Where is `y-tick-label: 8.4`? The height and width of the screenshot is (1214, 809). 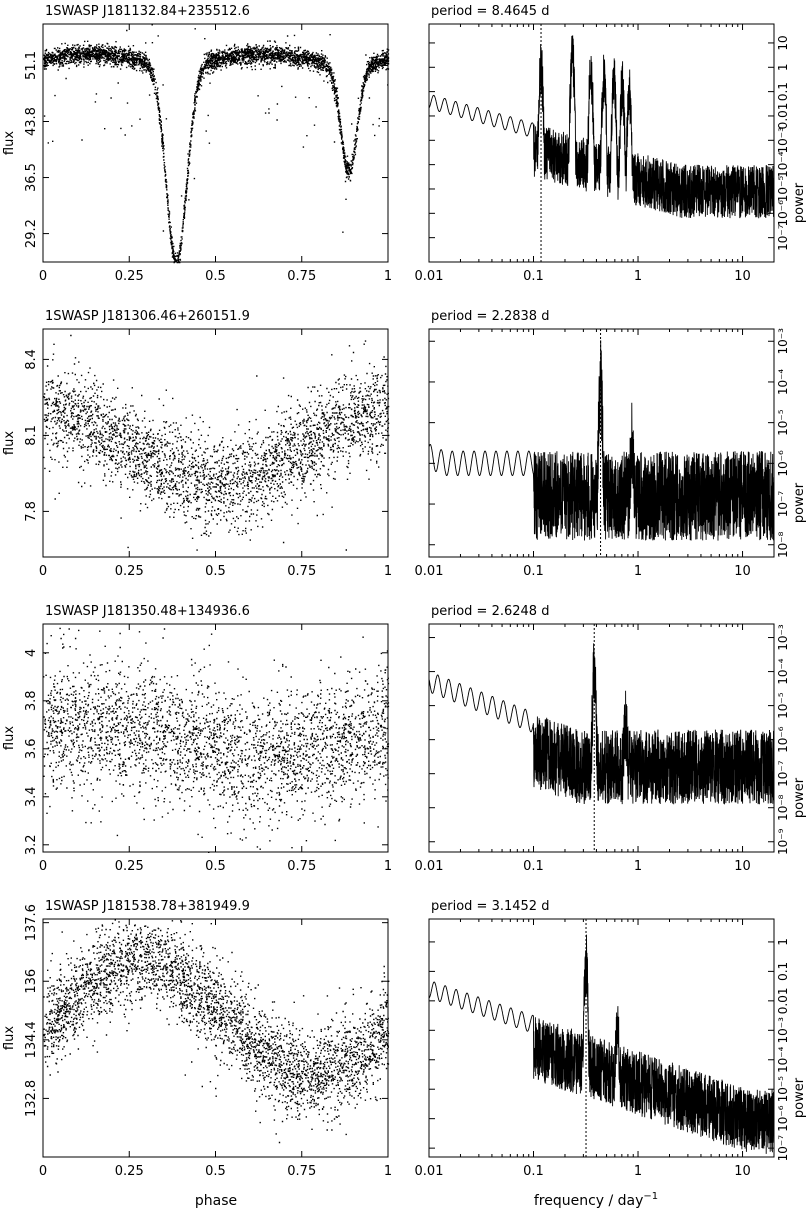
y-tick-label: 8.4 is located at coordinates (31, 359).